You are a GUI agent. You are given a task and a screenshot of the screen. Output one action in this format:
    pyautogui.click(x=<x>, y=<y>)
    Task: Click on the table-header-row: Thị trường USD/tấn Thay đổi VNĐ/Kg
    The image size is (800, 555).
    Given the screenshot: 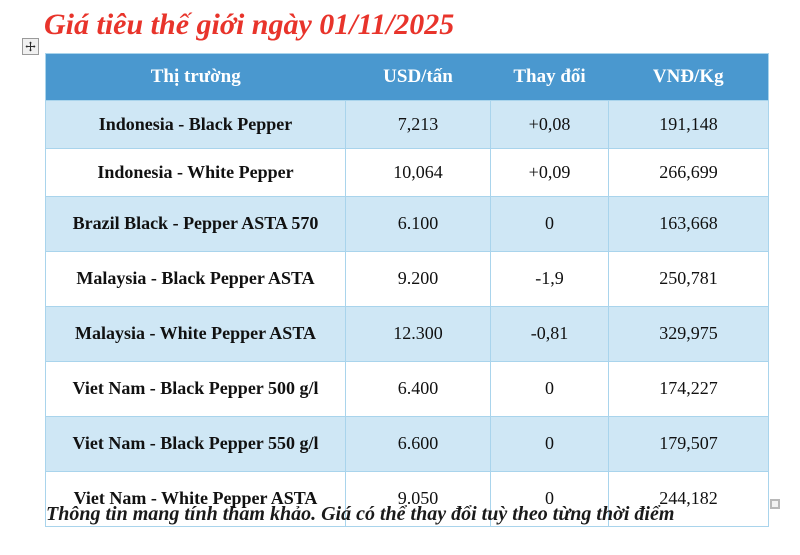 What is the action you would take?
    pyautogui.click(x=407, y=77)
    